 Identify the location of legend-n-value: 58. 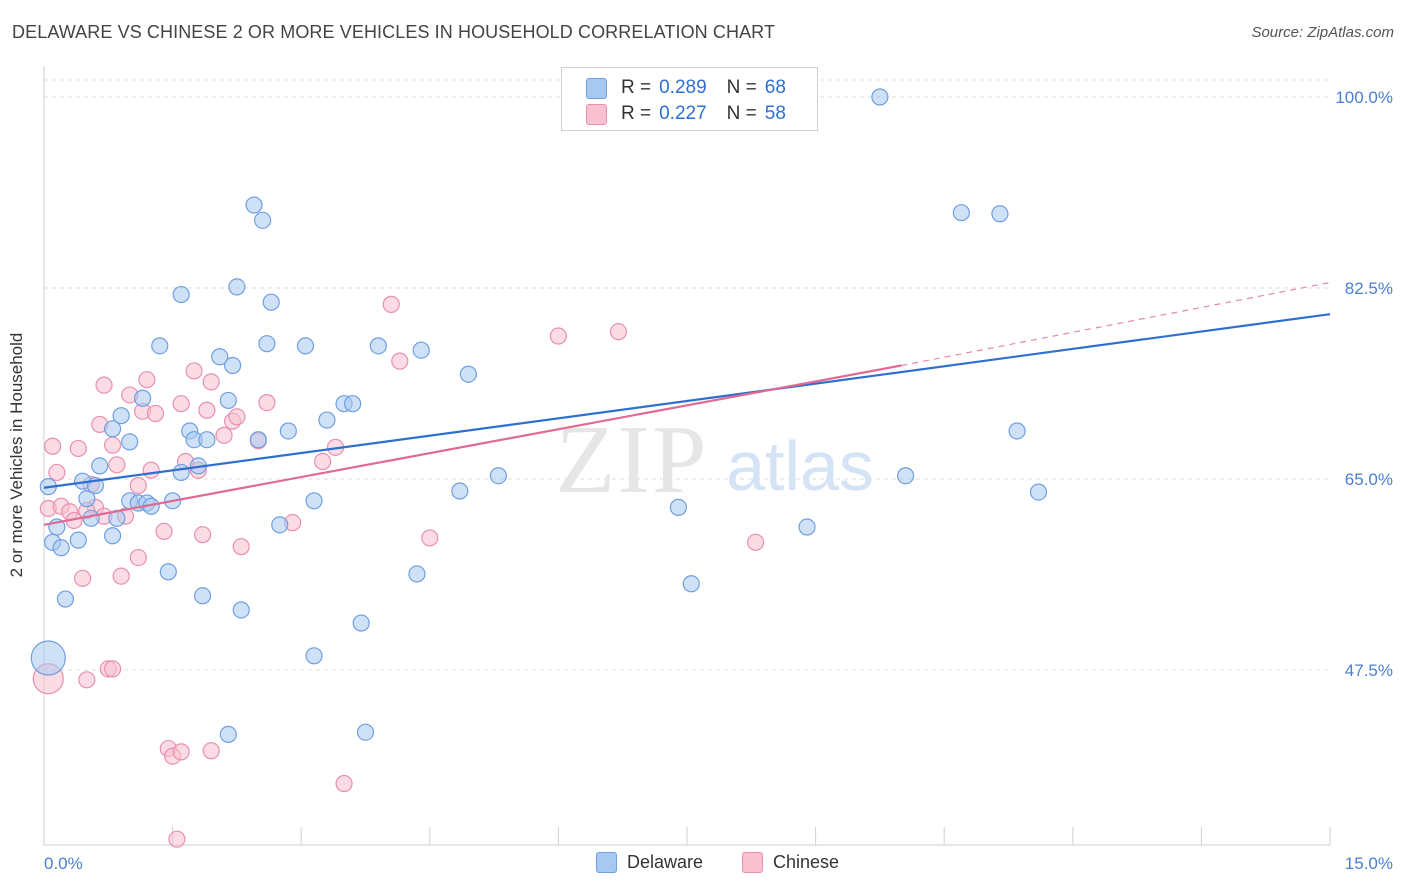
(775, 113).